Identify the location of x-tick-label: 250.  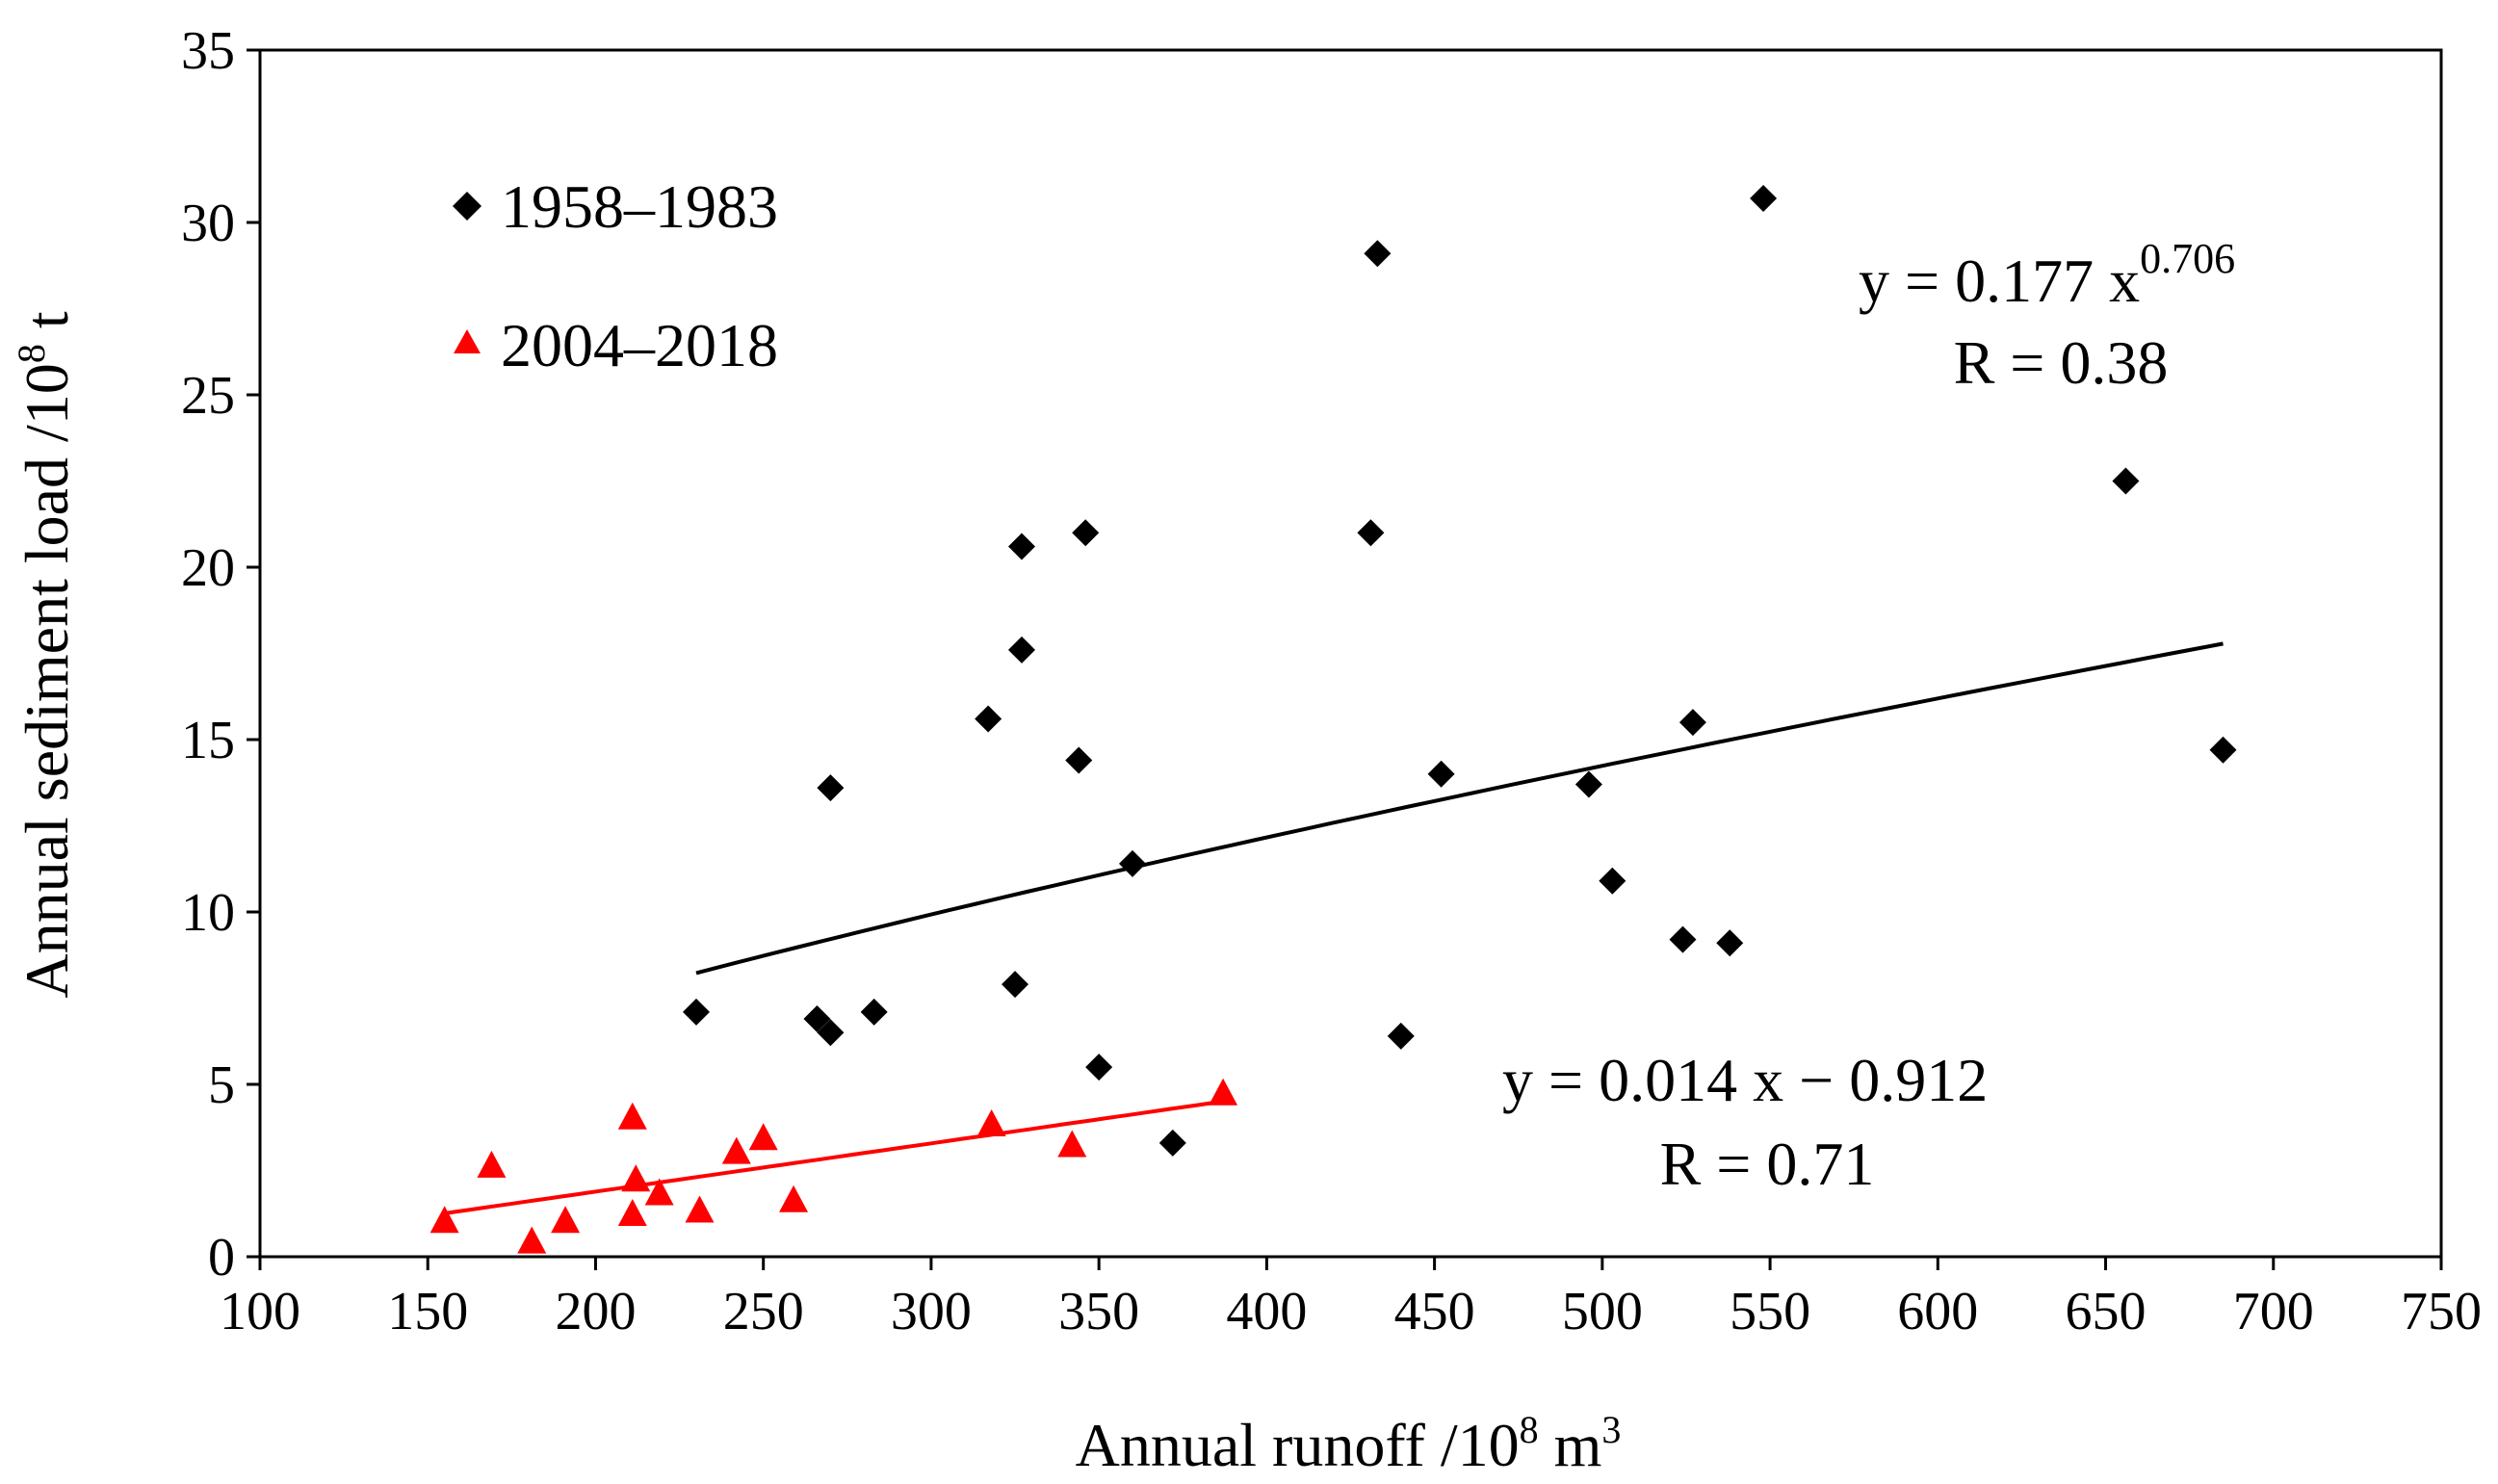
(764, 1312).